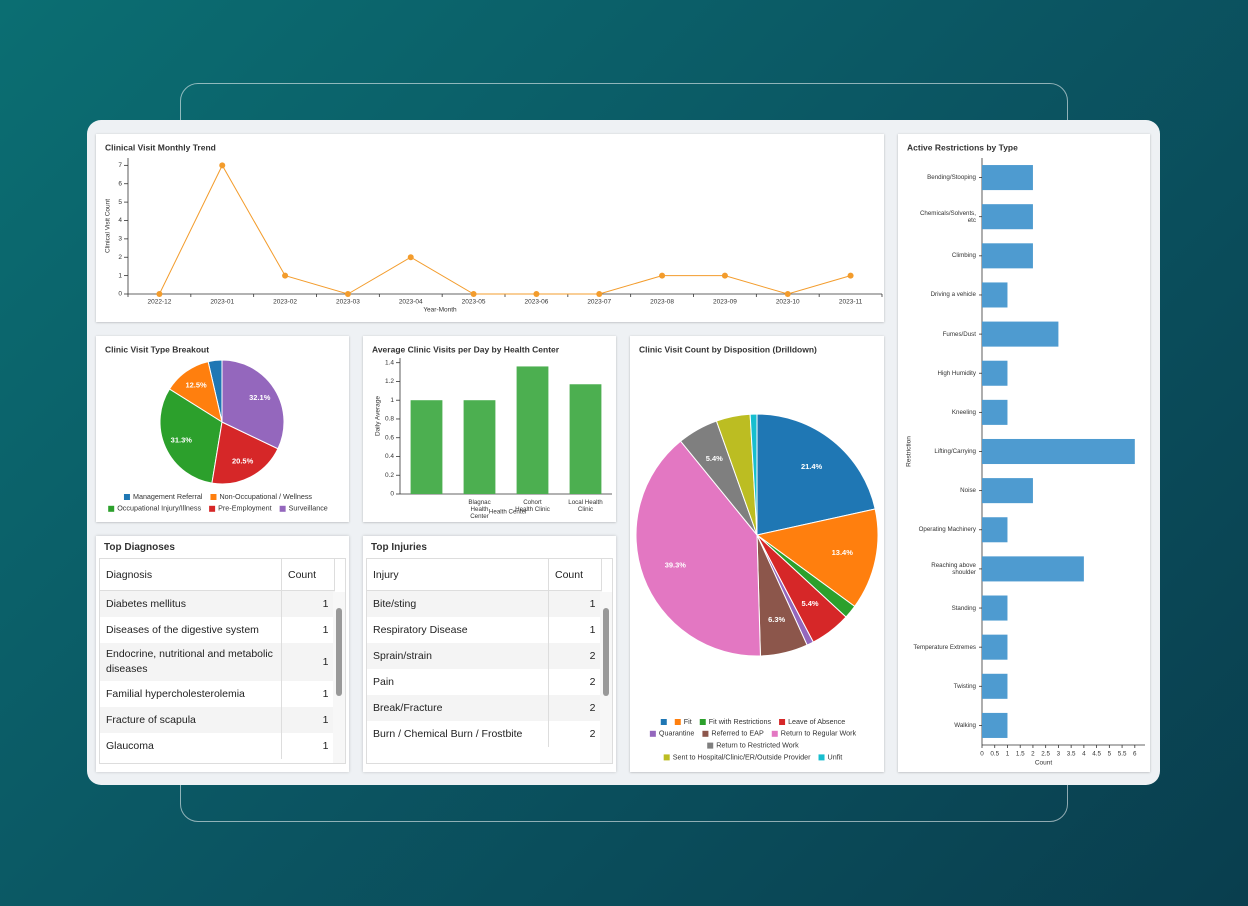  I want to click on x-tick-label: 2023-09, so click(725, 302).